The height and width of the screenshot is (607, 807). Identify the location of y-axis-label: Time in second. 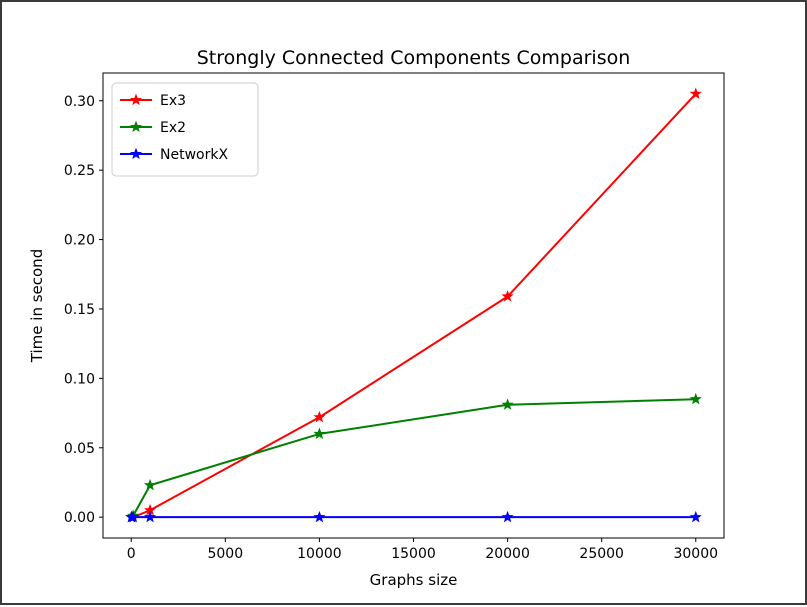
(37, 306).